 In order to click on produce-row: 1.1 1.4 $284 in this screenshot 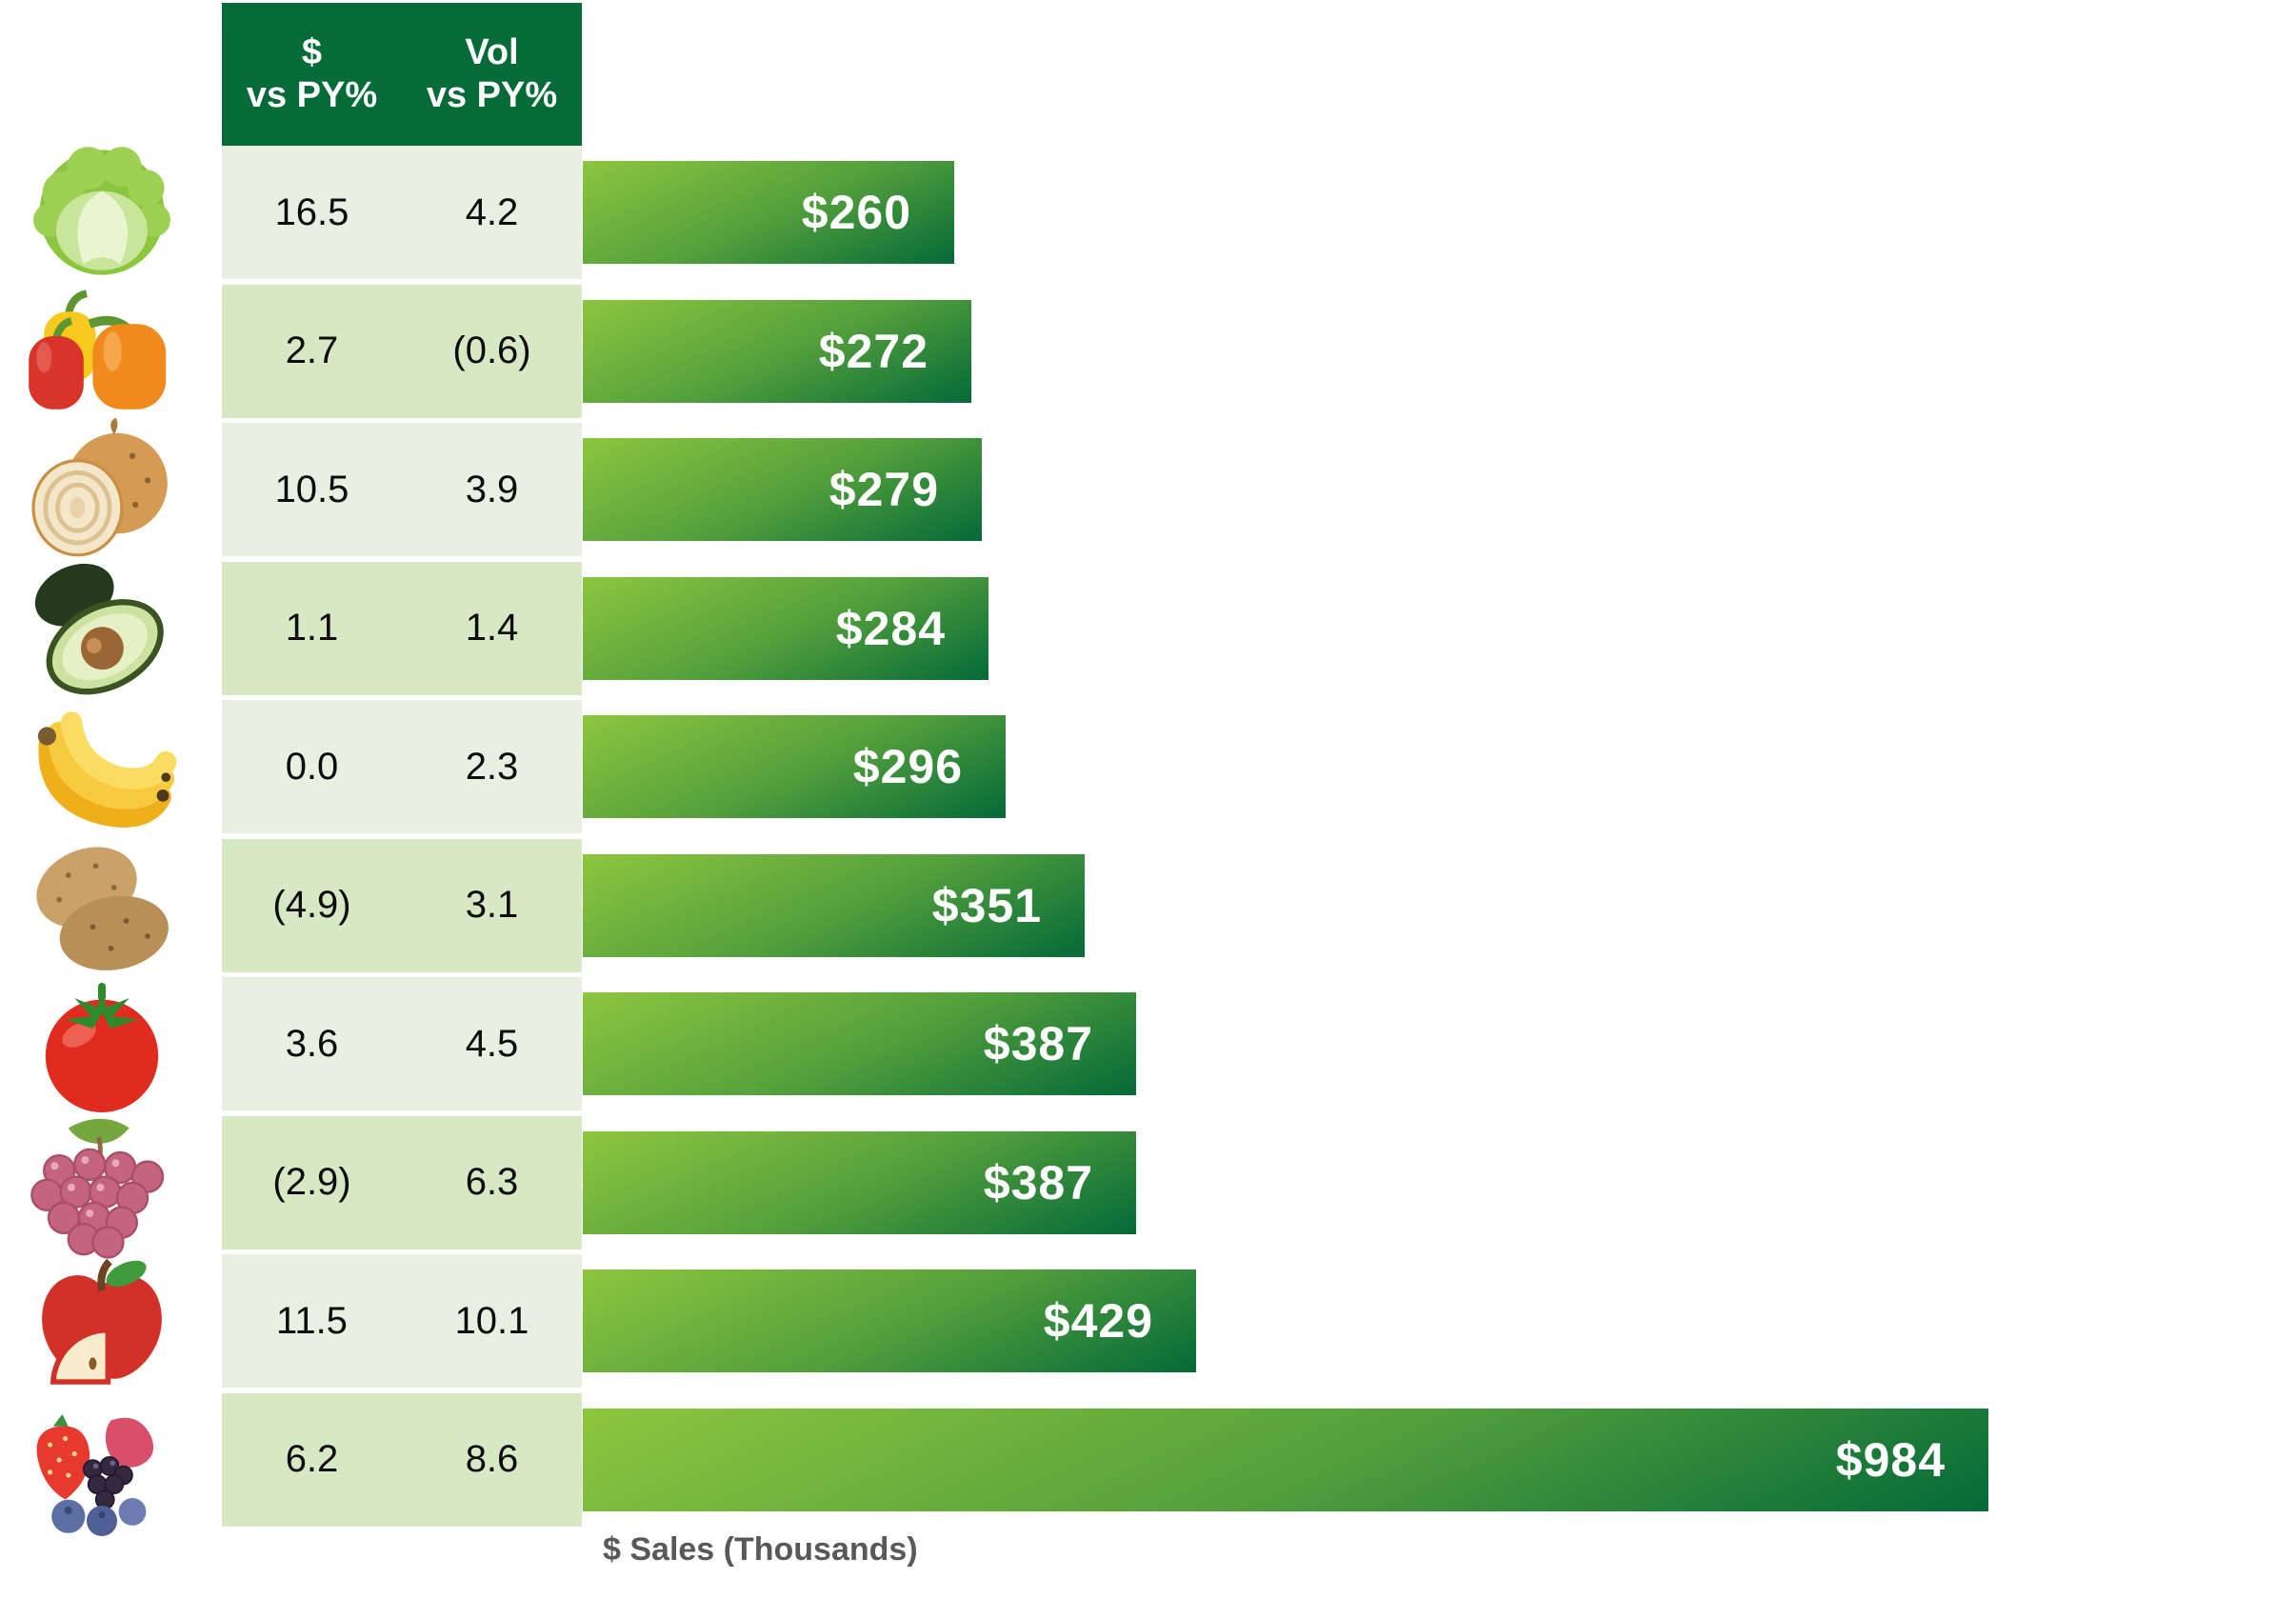, I will do `click(1148, 628)`.